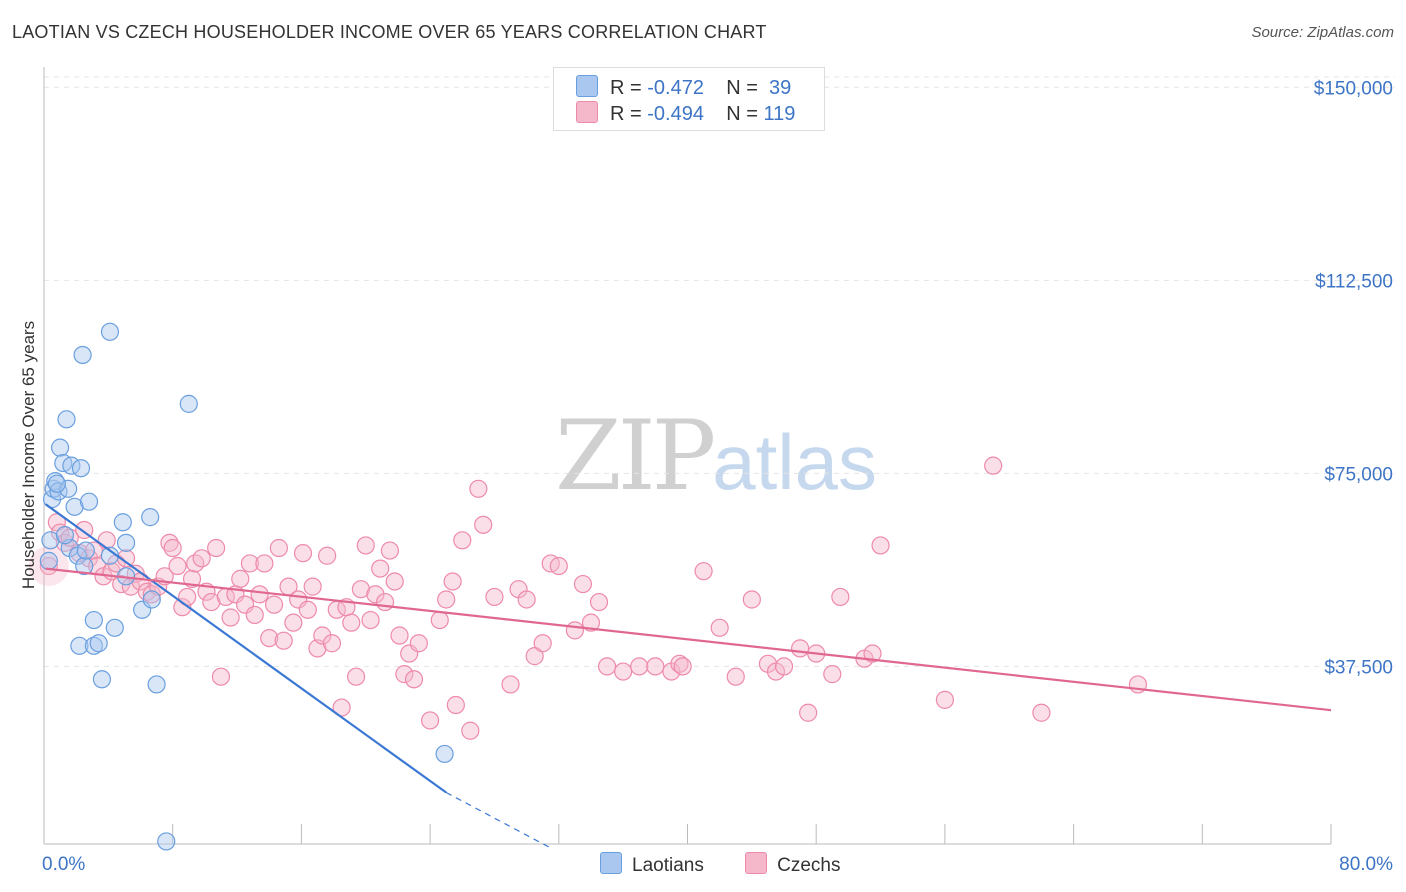  What do you see at coordinates (587, 86) in the screenshot?
I see `legend-swatch-laotians` at bounding box center [587, 86].